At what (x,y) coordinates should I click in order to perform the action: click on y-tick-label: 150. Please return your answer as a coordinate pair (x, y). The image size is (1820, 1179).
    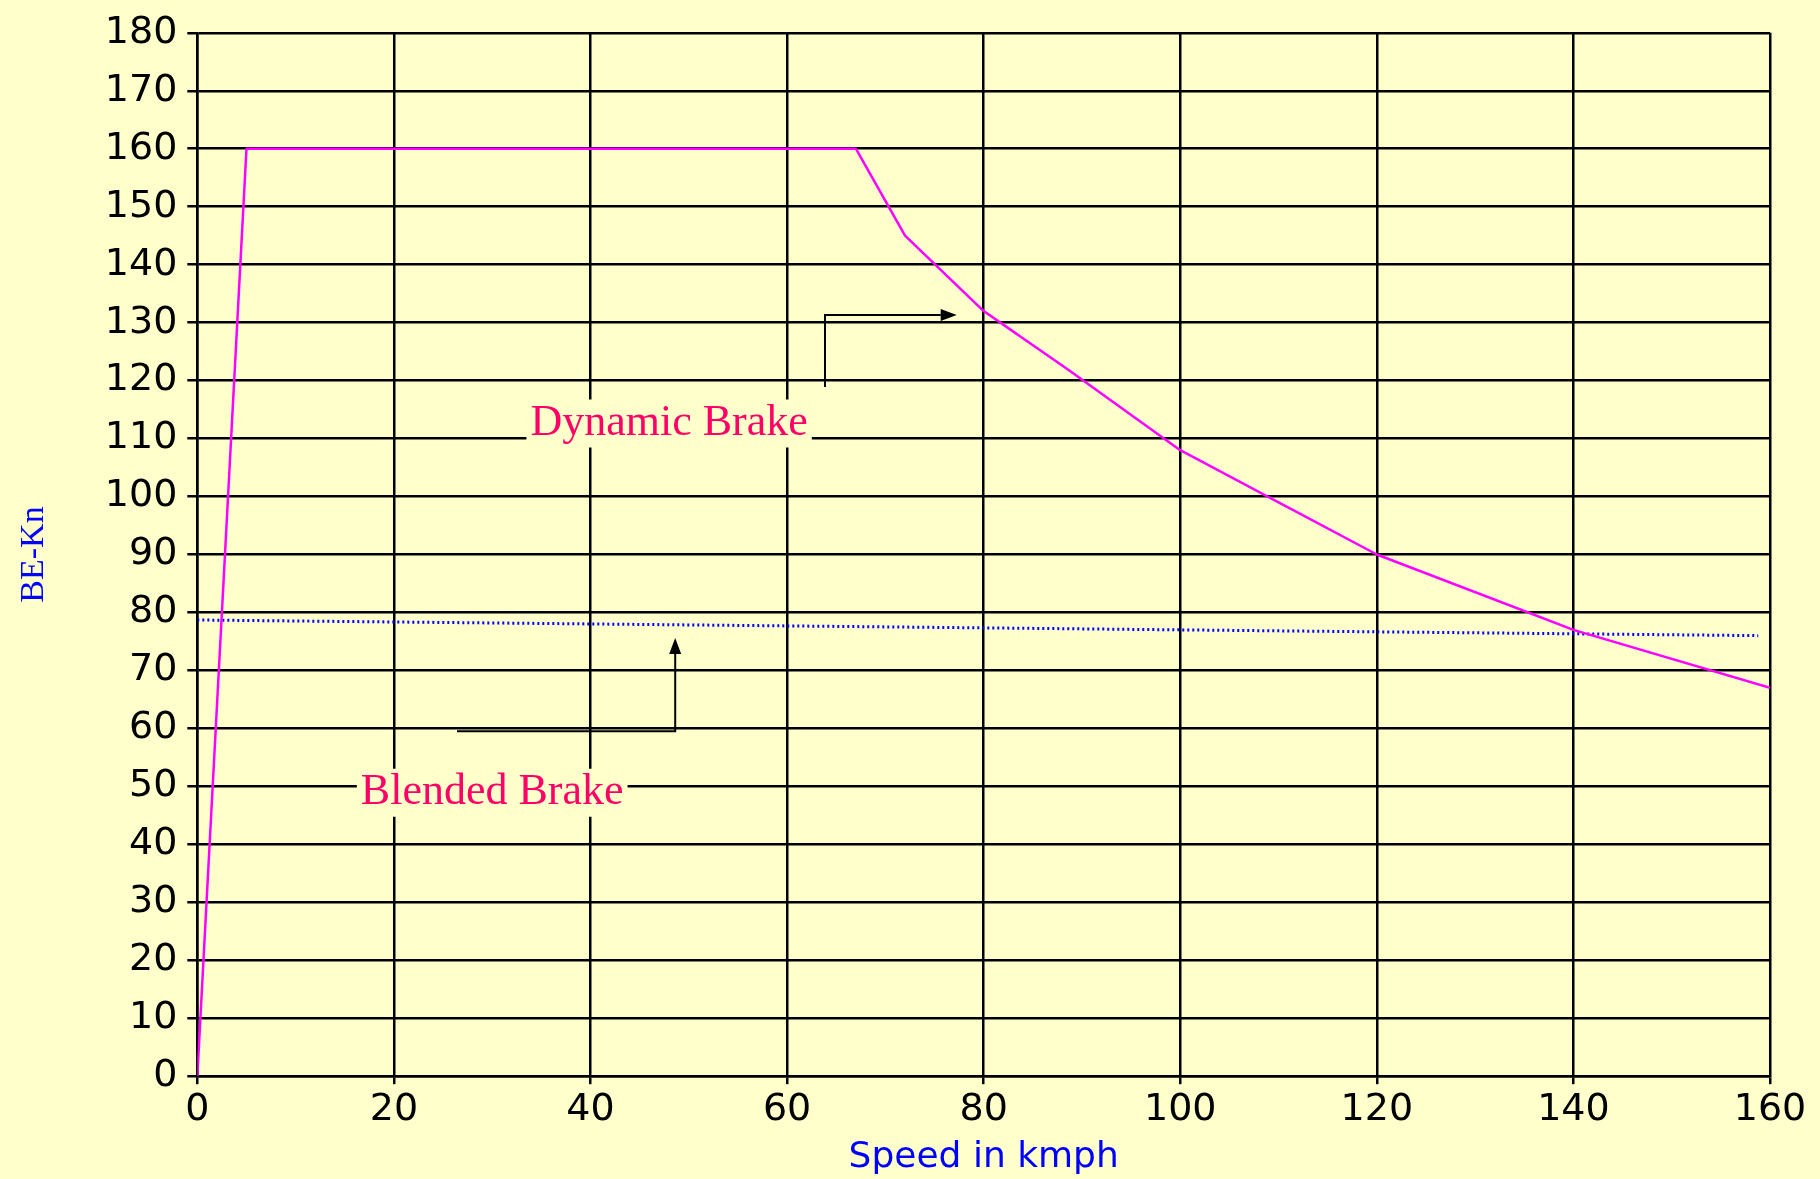
    Looking at the image, I should click on (141, 203).